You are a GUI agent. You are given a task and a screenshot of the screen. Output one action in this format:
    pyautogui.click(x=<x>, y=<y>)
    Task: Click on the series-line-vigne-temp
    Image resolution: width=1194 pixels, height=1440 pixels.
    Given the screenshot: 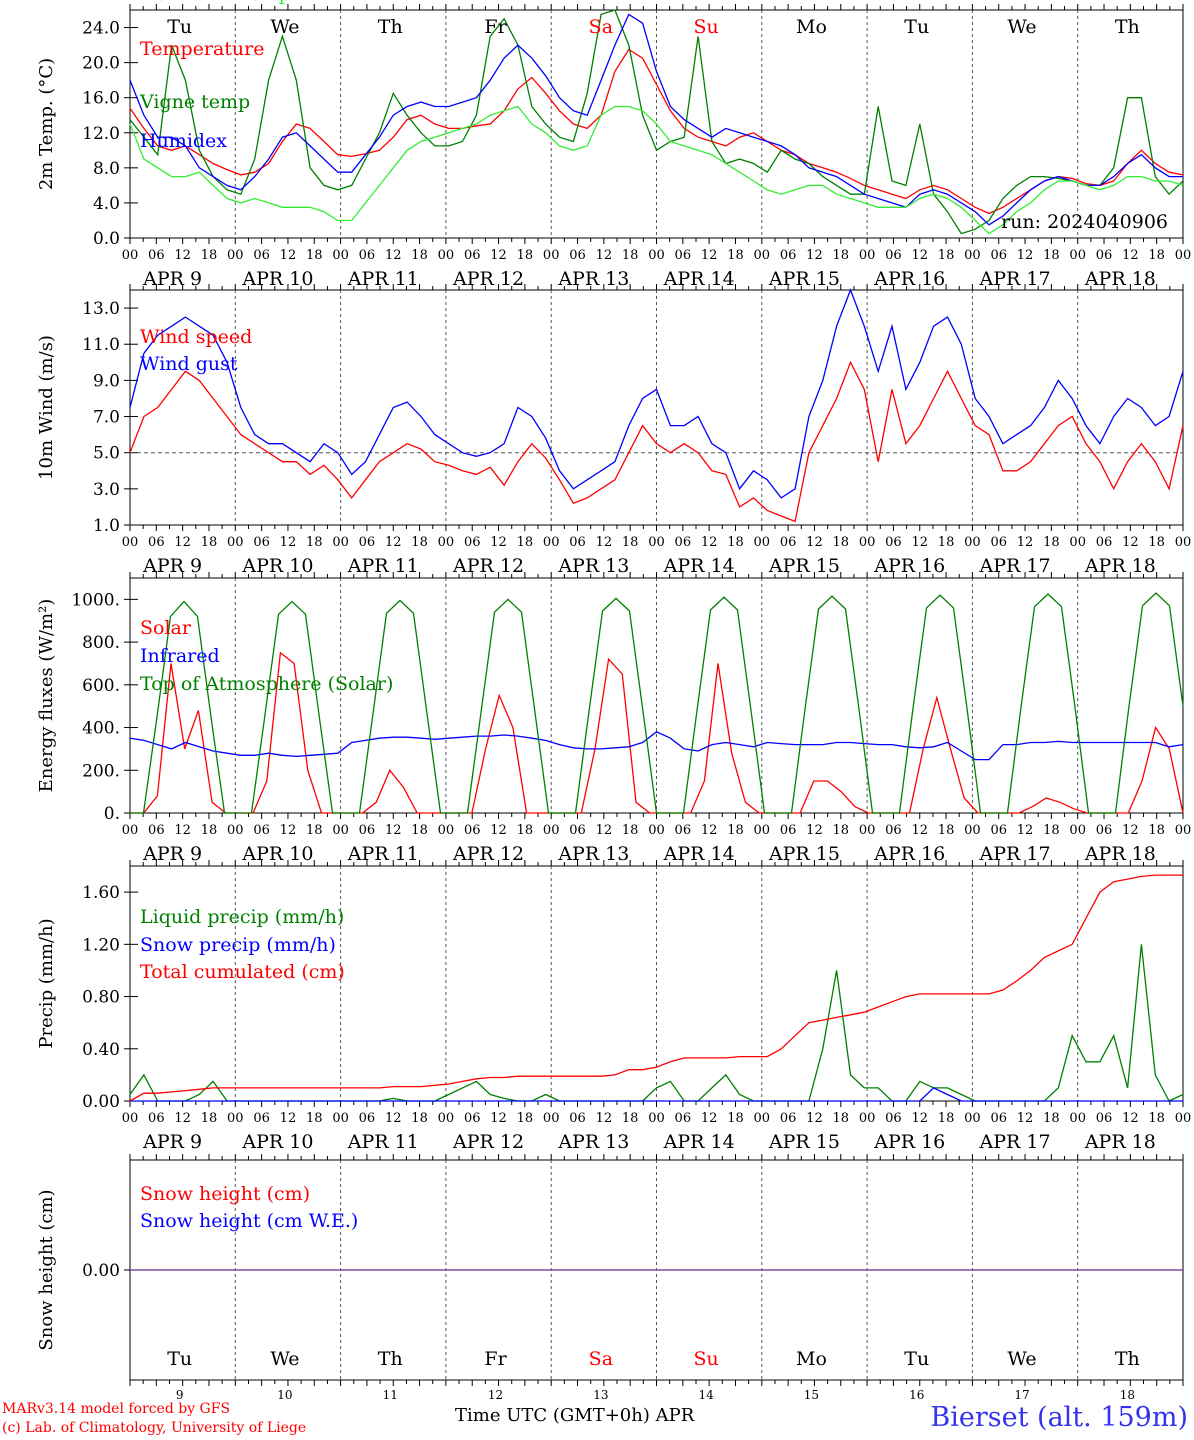 What is the action you would take?
    pyautogui.click(x=656, y=122)
    